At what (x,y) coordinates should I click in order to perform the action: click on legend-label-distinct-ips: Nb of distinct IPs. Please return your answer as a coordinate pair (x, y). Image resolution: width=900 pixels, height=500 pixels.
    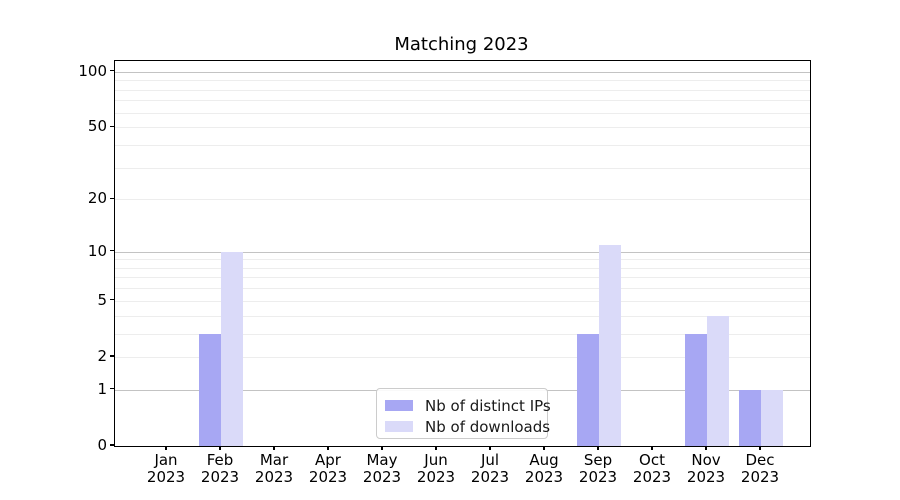
    Looking at the image, I should click on (488, 405).